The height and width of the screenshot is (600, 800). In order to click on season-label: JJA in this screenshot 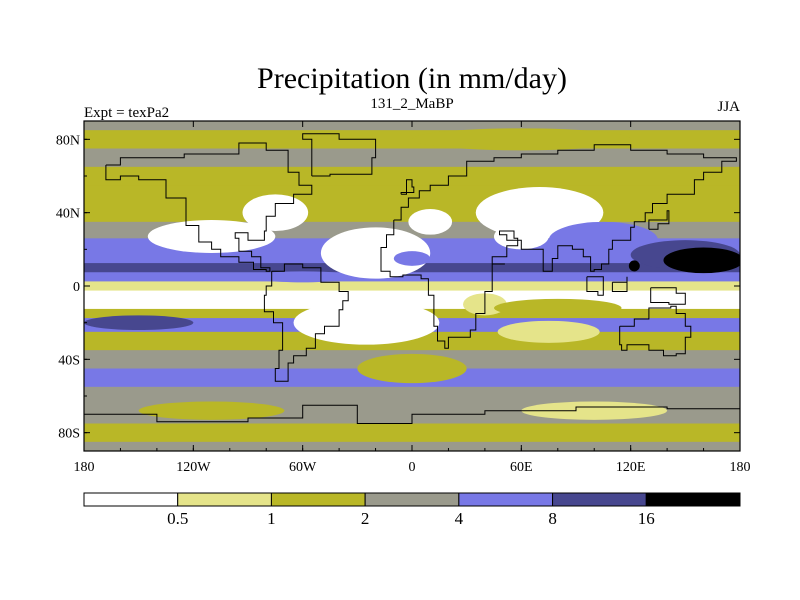, I will do `click(728, 107)`.